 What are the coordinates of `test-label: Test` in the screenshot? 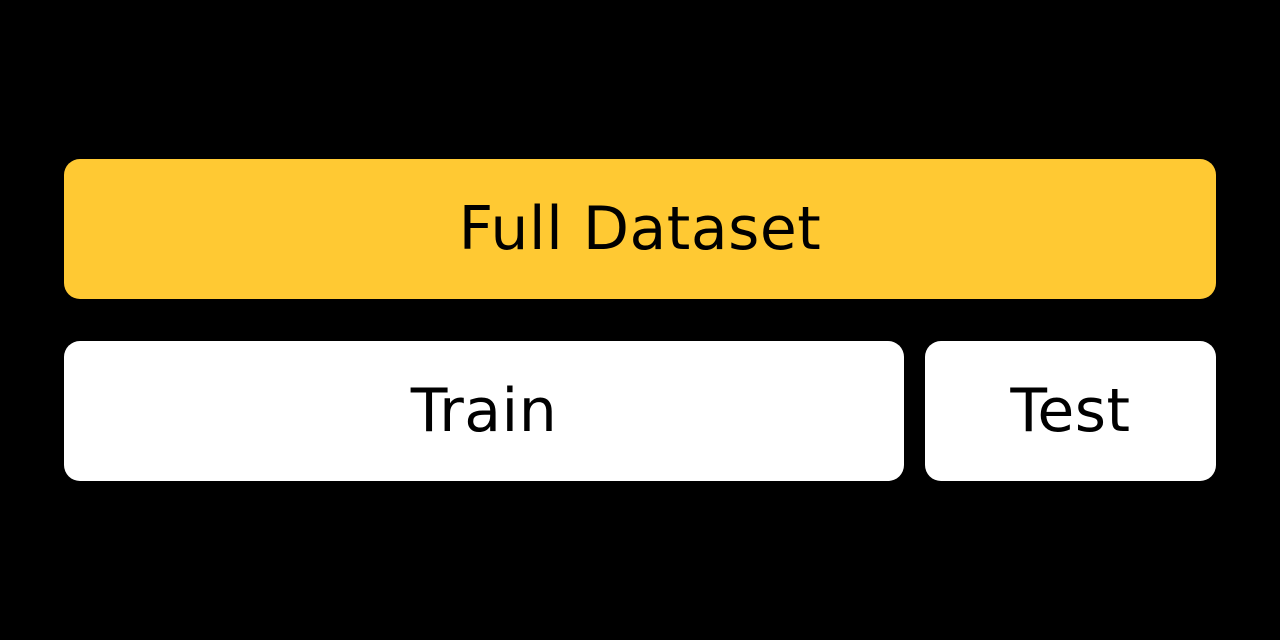 It's located at (1070, 411).